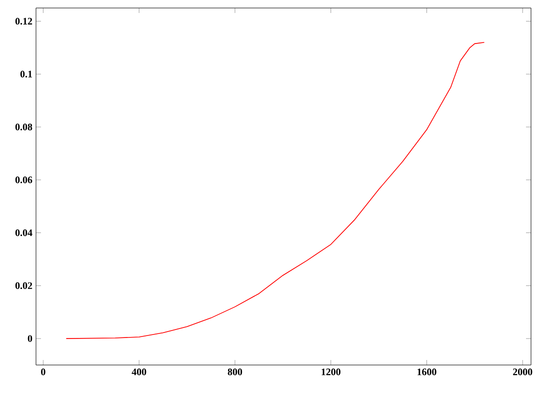 The image size is (547, 394). What do you see at coordinates (427, 372) in the screenshot?
I see `x-tick-label: 1600` at bounding box center [427, 372].